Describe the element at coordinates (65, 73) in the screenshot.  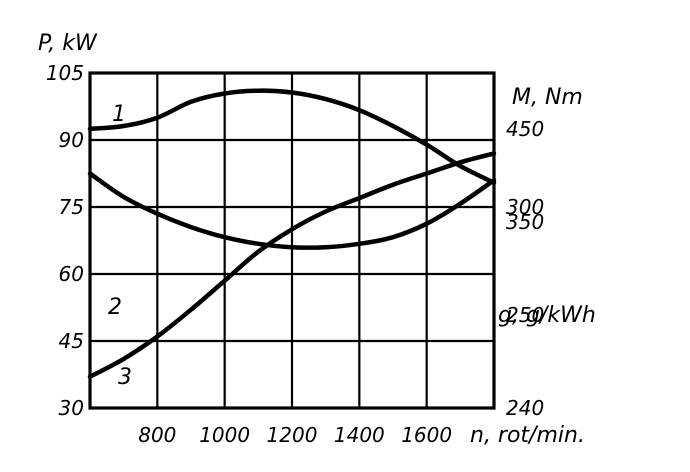
I see `left-tick-label: 105` at that location.